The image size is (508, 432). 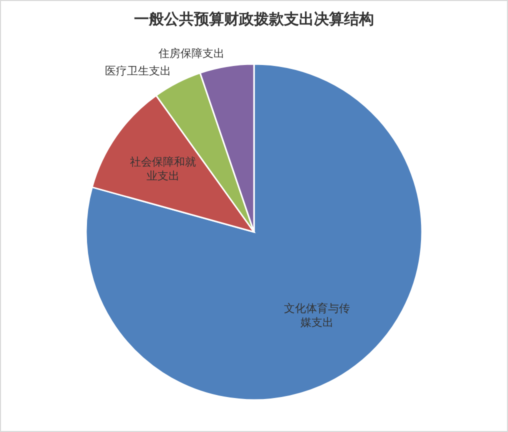 What do you see at coordinates (254, 19) in the screenshot?
I see `chart-title: 一般公共预算财政拨款支出决算结构` at bounding box center [254, 19].